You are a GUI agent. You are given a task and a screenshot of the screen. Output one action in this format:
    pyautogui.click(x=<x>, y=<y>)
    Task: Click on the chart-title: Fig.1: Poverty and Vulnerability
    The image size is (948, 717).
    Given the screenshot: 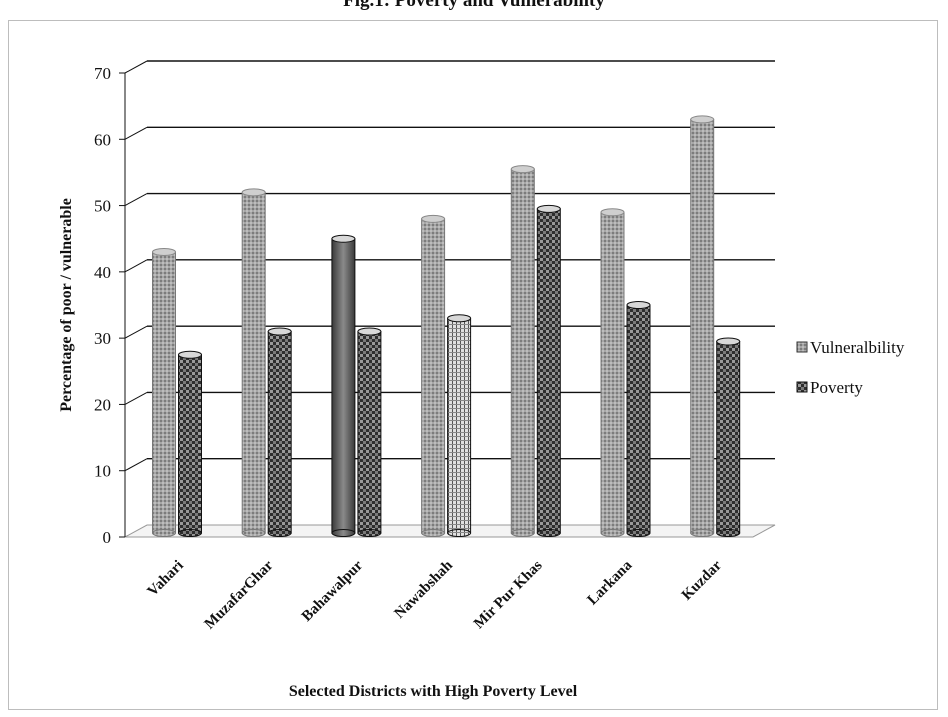 What is the action you would take?
    pyautogui.click(x=474, y=5)
    